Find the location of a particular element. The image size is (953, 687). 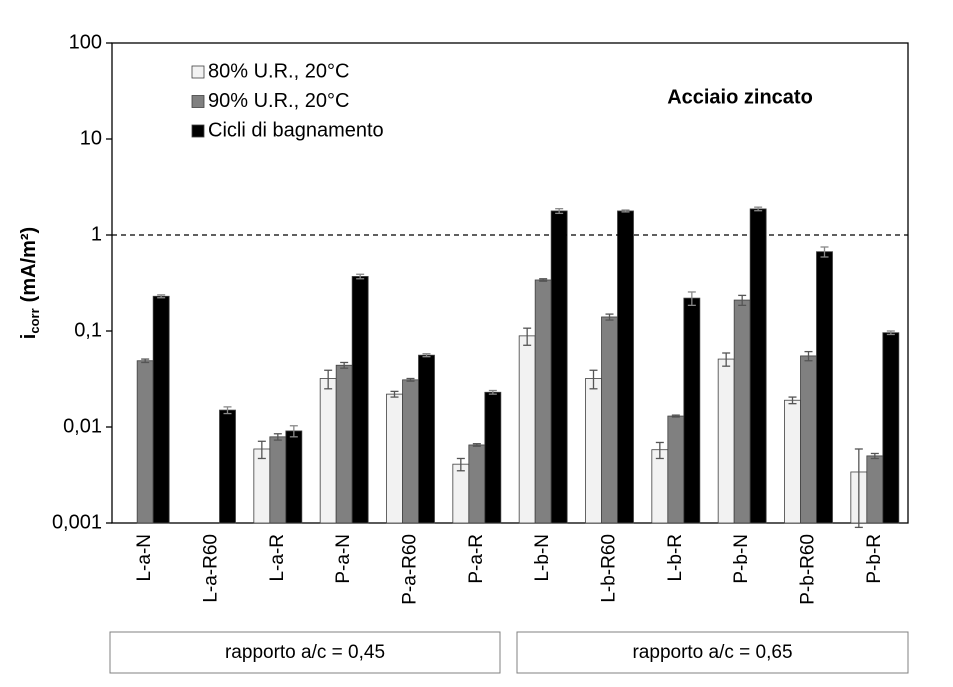

group-label: rapporto a/c = 0,45 is located at coordinates (305, 652).